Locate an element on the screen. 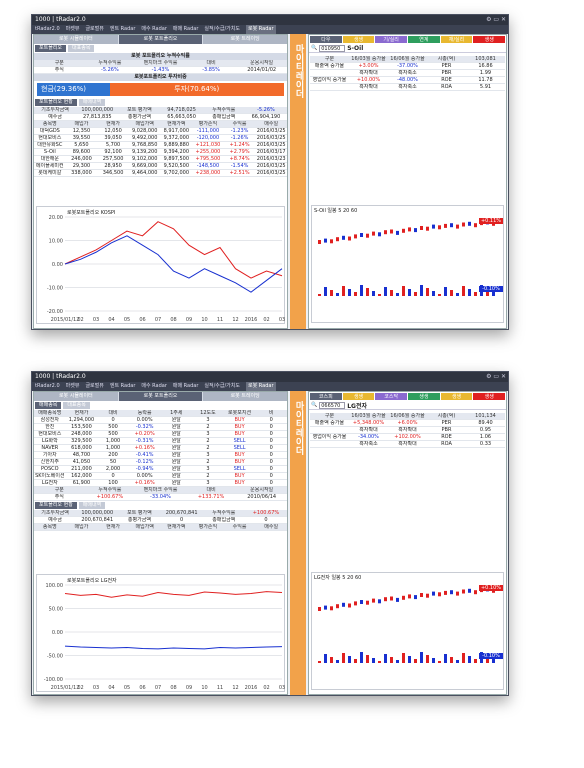 Image resolution: width=584 pixels, height=768 pixels. metric-row: 매출액 증가율 +3.00% -37.00% PER 16.86 is located at coordinates (407, 66).